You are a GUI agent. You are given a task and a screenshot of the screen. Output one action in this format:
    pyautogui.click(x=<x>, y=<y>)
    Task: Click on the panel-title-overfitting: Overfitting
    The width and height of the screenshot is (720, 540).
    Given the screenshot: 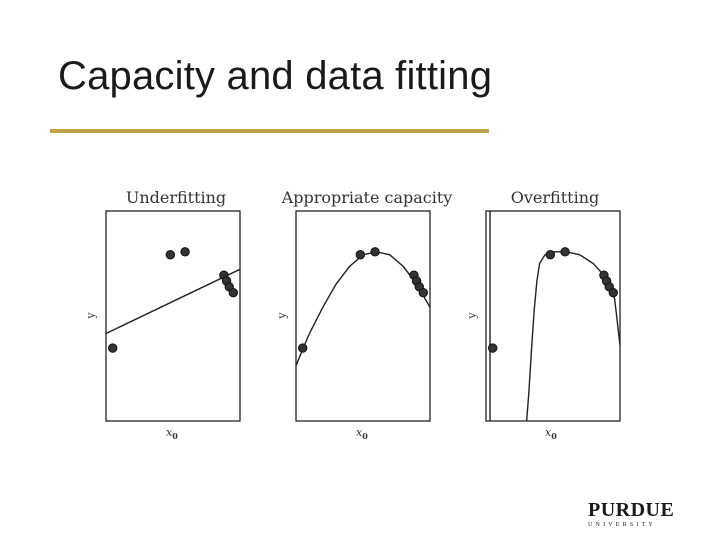 What is the action you would take?
    pyautogui.click(x=555, y=197)
    